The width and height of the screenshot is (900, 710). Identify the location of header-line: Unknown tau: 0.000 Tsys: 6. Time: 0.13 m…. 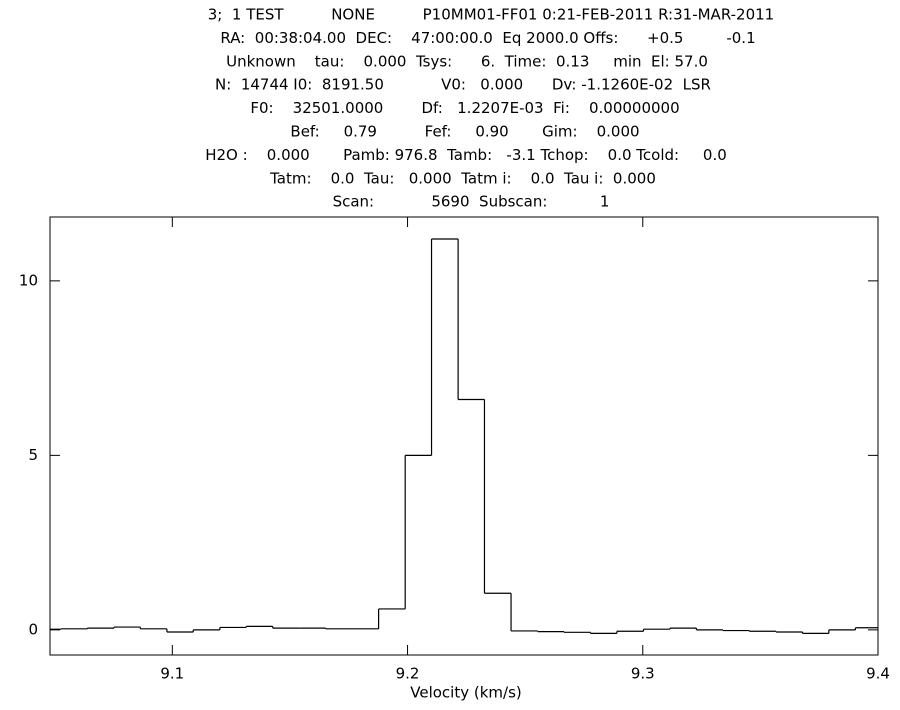
(467, 61).